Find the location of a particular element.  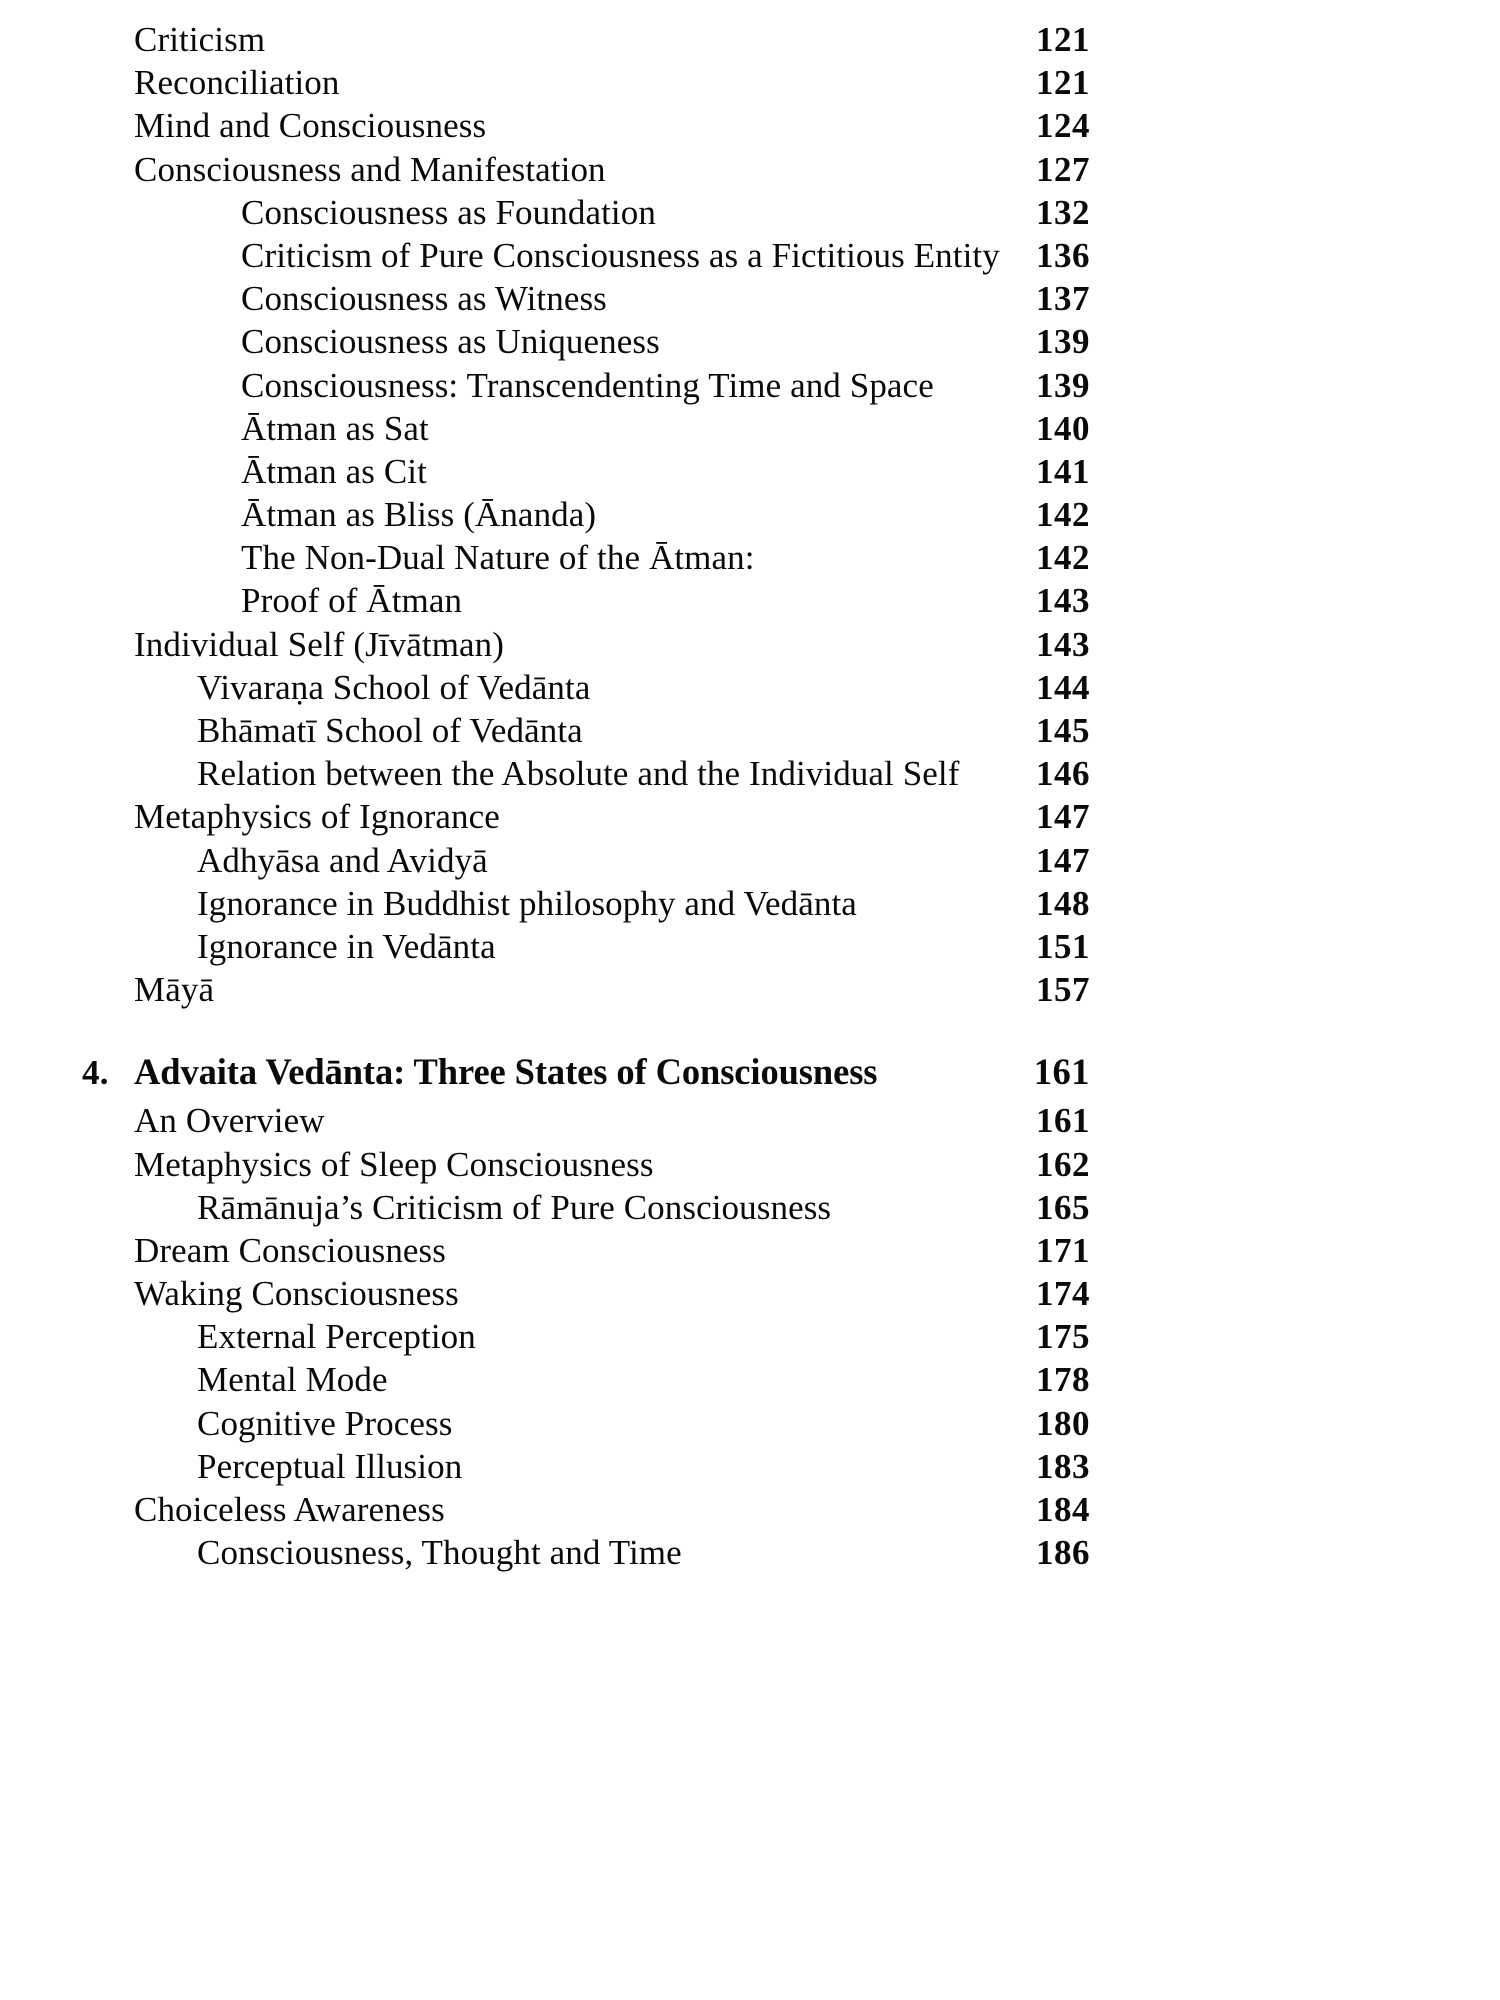

toc-entry-title: Adhyāsa and Avidyā is located at coordinates (342, 860).